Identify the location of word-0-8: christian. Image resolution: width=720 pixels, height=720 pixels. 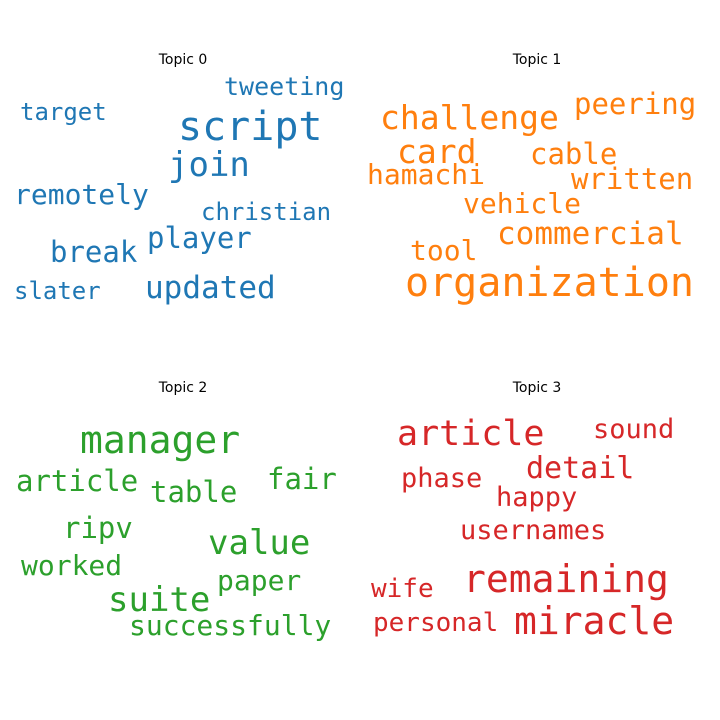
(266, 212).